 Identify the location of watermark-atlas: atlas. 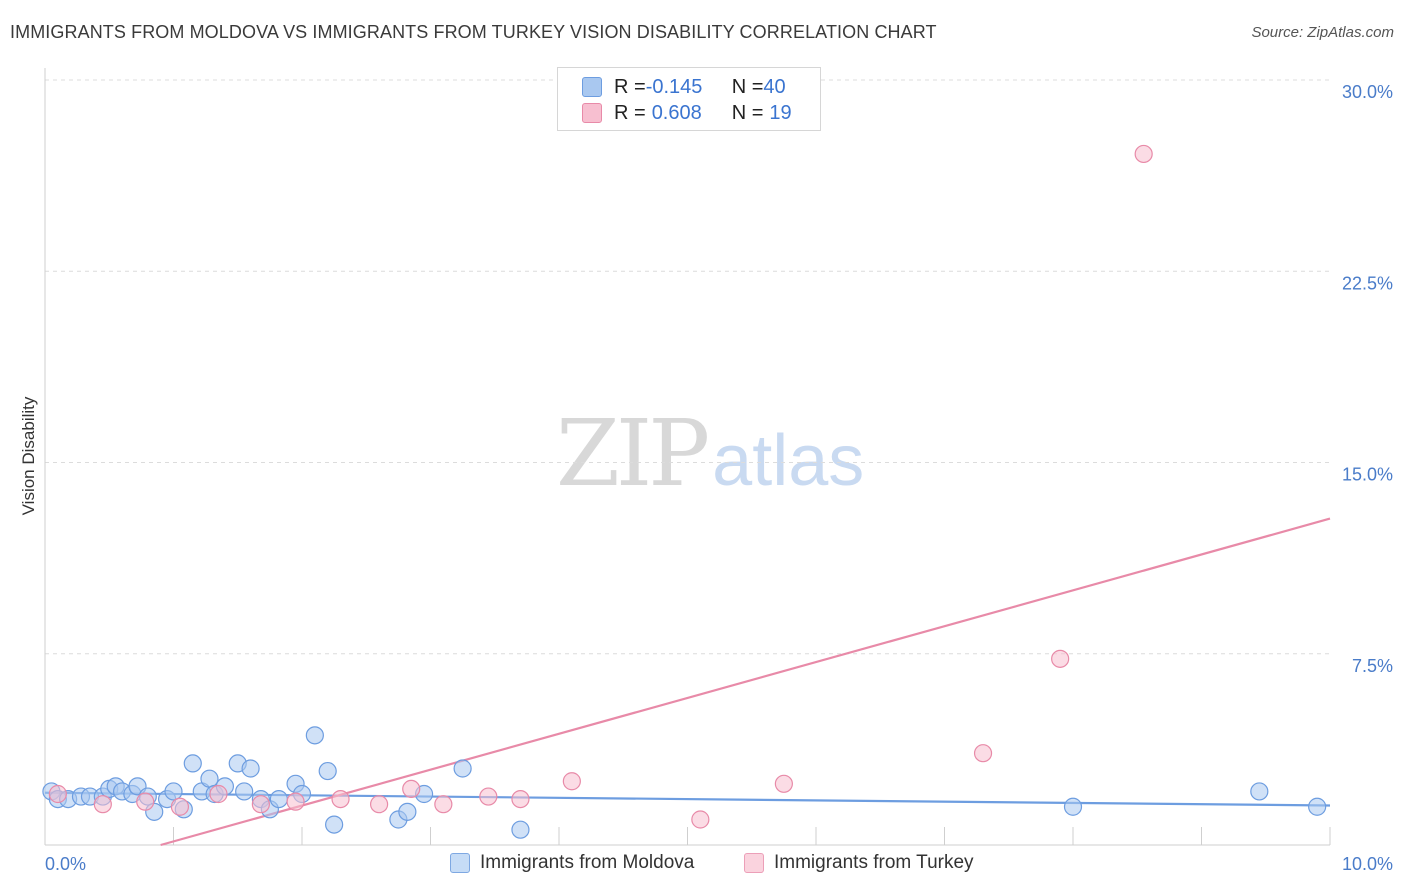
(788, 461).